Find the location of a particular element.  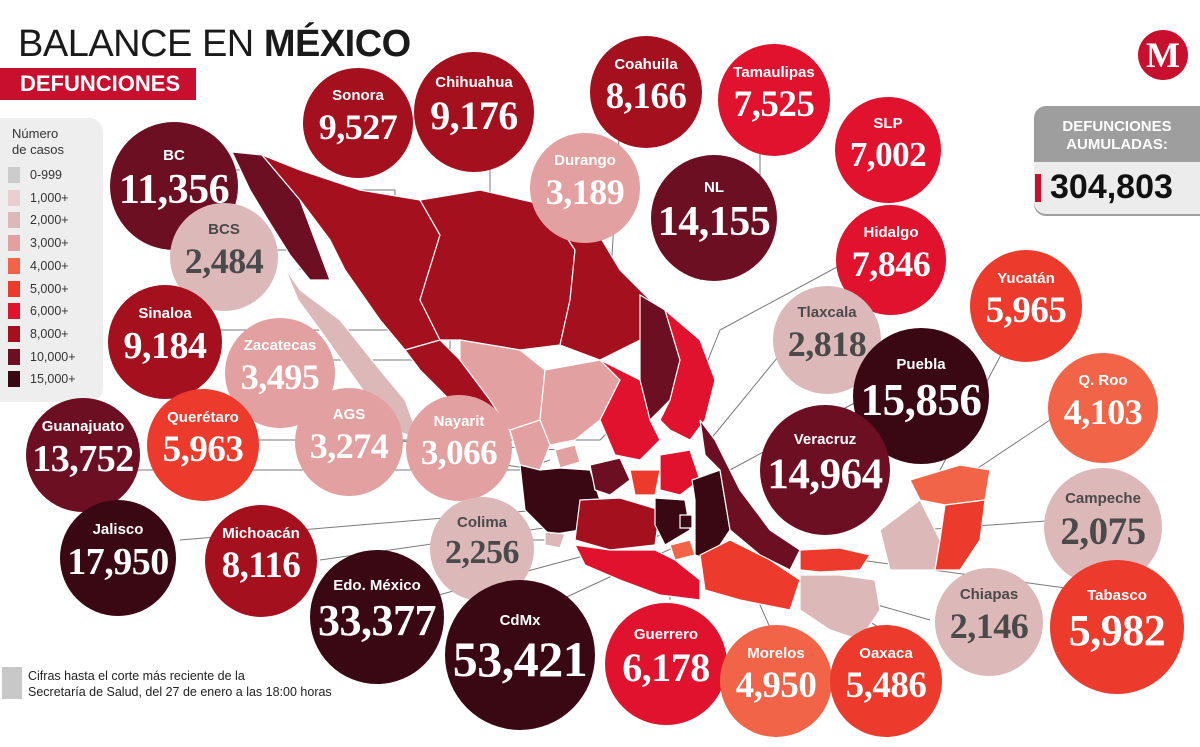

state-circle: Coahuila 8,166 is located at coordinates (646, 92).